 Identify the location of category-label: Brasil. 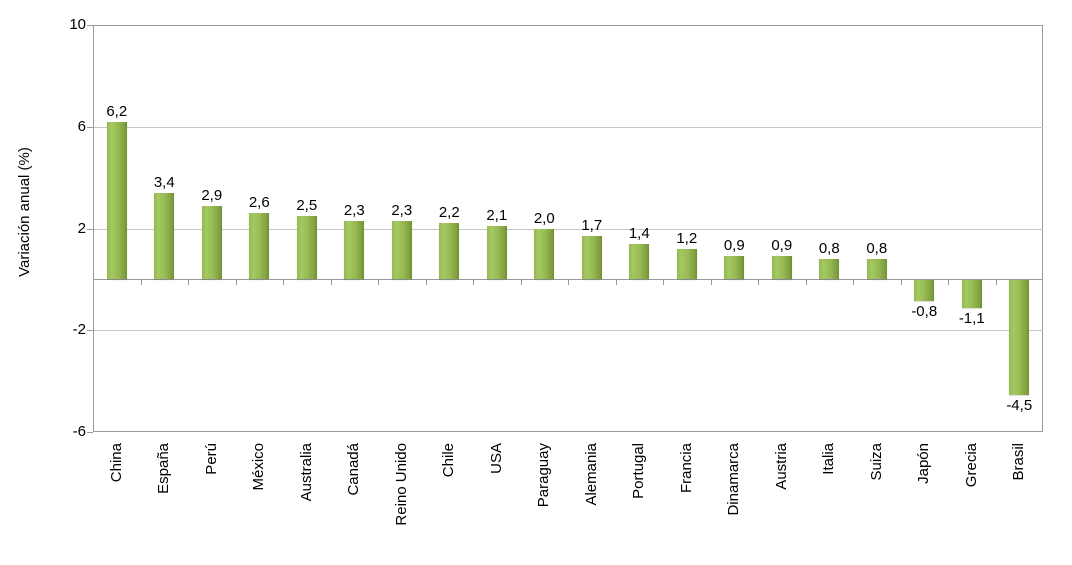
(1019, 462).